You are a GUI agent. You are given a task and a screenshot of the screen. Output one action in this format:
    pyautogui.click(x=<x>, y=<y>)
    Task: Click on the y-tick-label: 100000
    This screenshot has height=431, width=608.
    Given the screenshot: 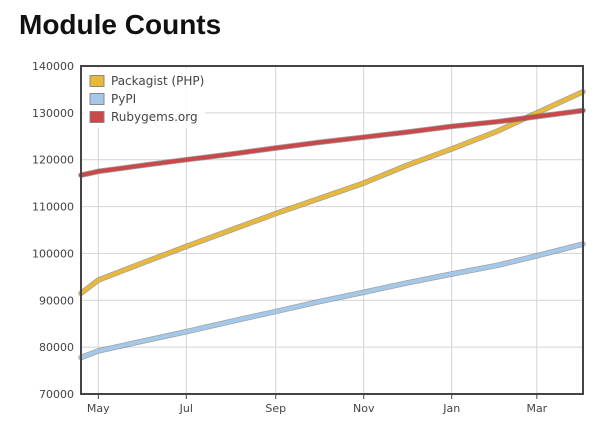 What is the action you would take?
    pyautogui.click(x=53, y=253)
    